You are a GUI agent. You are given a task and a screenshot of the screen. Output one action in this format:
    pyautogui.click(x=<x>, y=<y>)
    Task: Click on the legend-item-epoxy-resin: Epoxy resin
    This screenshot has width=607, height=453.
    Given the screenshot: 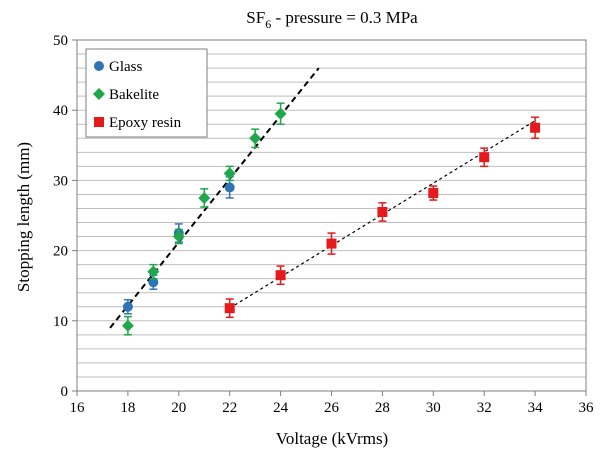 What is the action you would take?
    pyautogui.click(x=138, y=123)
    